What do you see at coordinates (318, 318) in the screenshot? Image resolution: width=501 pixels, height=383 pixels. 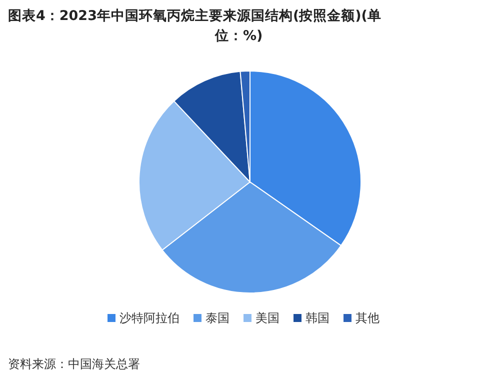 I see `legend-label: 韩国` at bounding box center [318, 318].